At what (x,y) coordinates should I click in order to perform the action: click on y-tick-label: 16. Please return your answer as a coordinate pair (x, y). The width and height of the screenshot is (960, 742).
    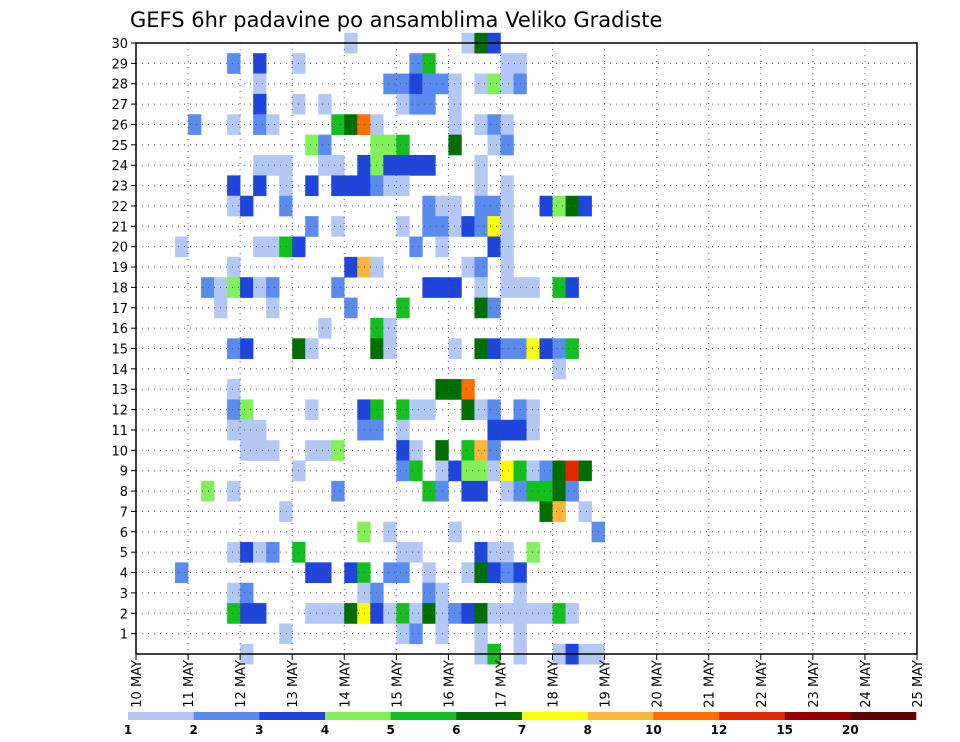
    Looking at the image, I should click on (119, 329).